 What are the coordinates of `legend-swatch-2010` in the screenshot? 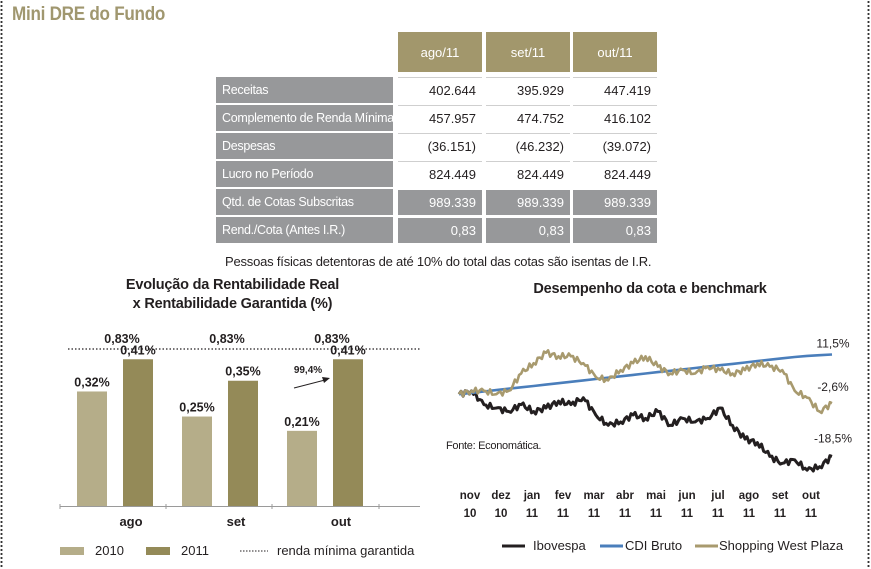 It's located at (72, 551).